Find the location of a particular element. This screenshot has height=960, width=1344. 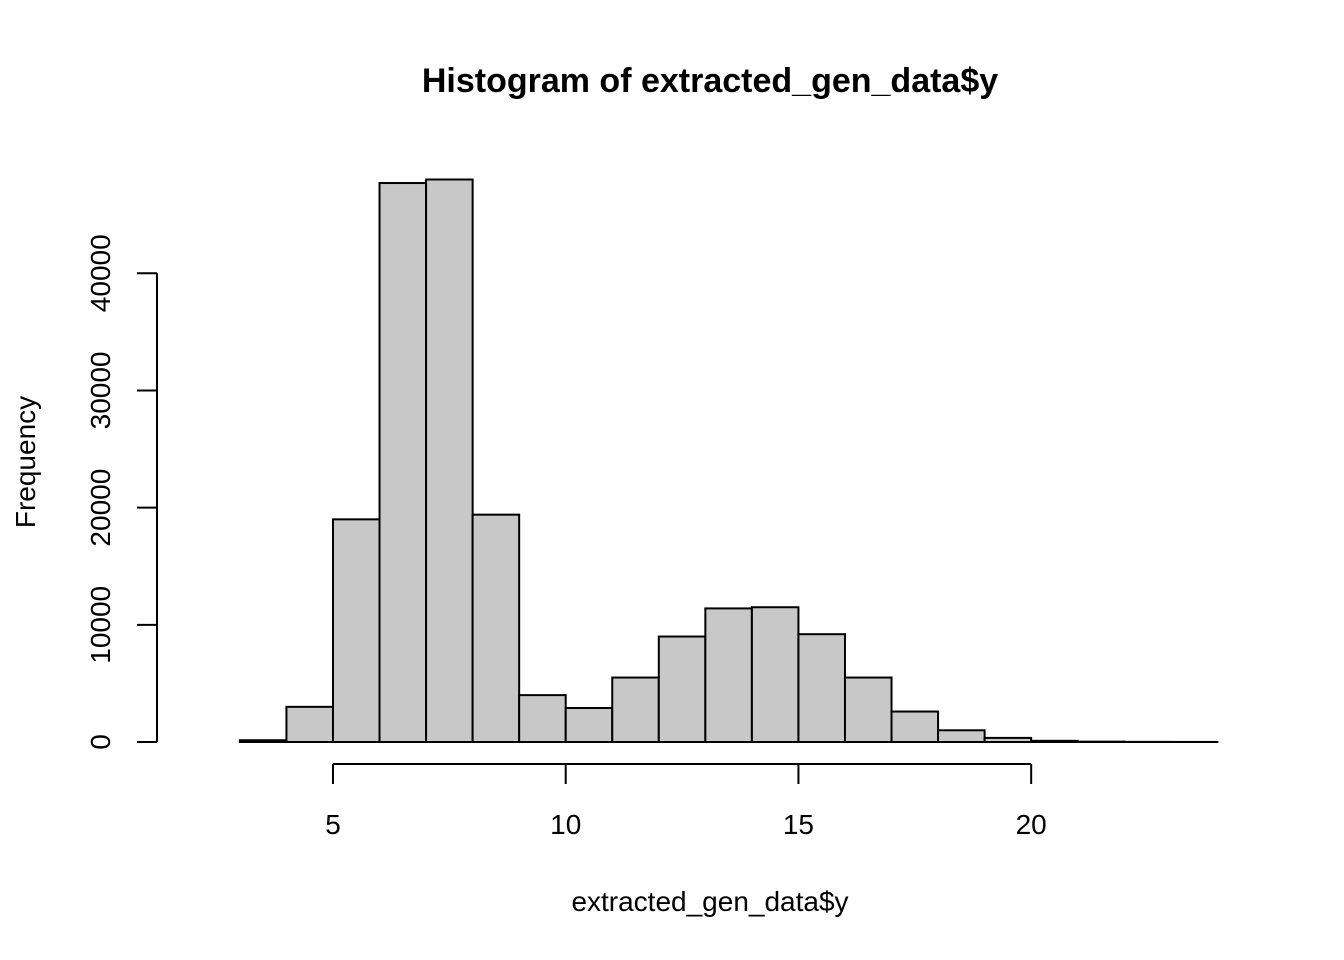

x-tick-label: 15 is located at coordinates (798, 824).